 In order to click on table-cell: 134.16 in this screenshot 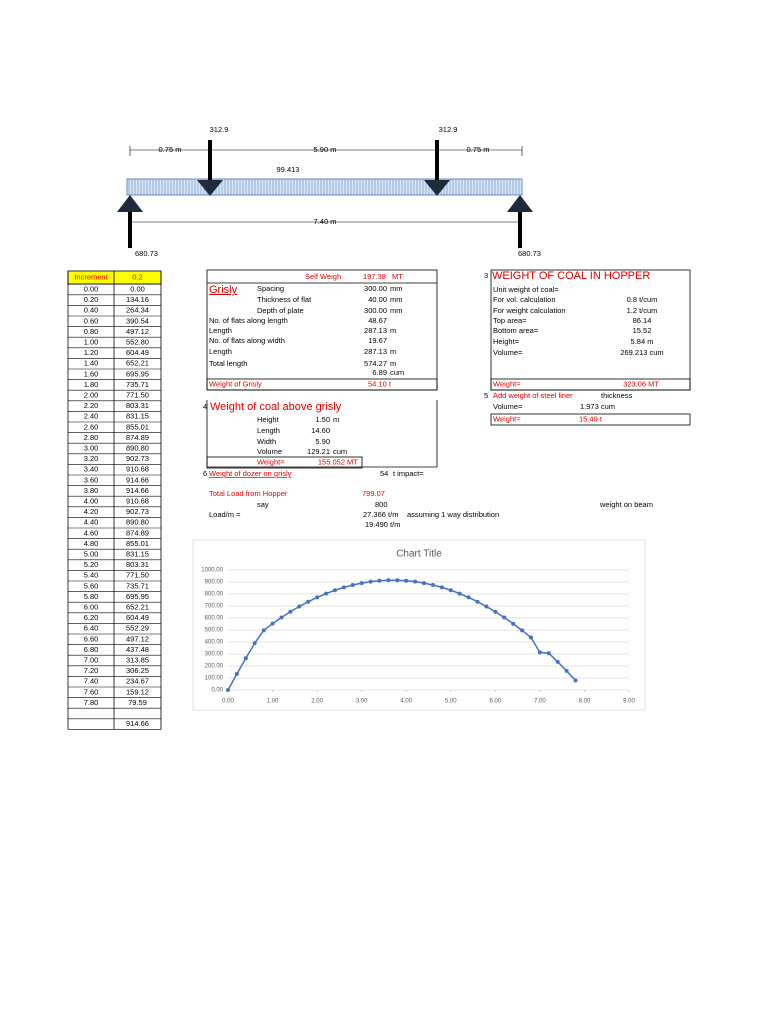, I will do `click(137, 299)`.